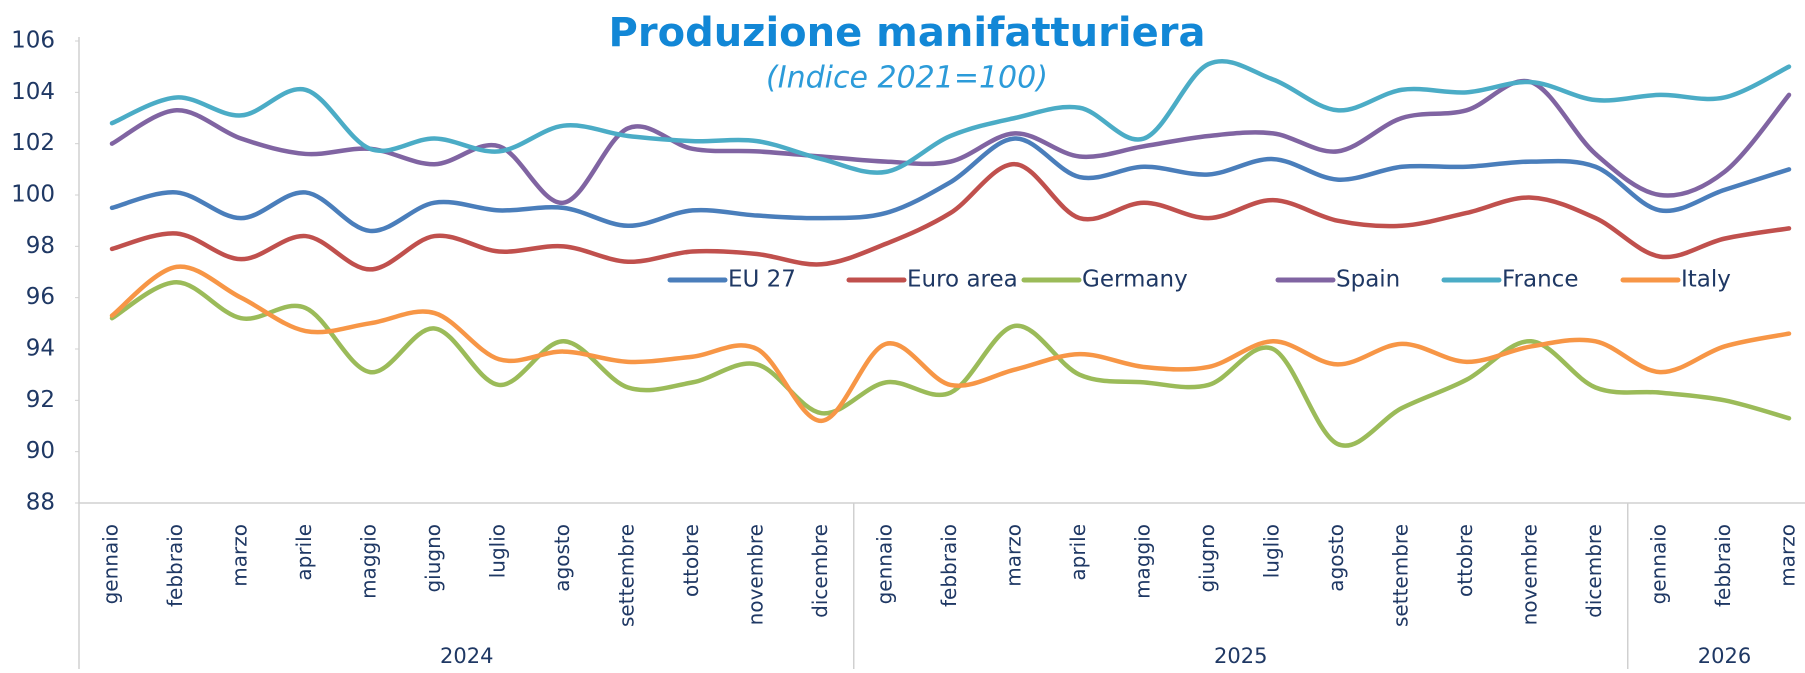  I want to click on chart-subtitle: (Indice 2021=100), so click(907, 78).